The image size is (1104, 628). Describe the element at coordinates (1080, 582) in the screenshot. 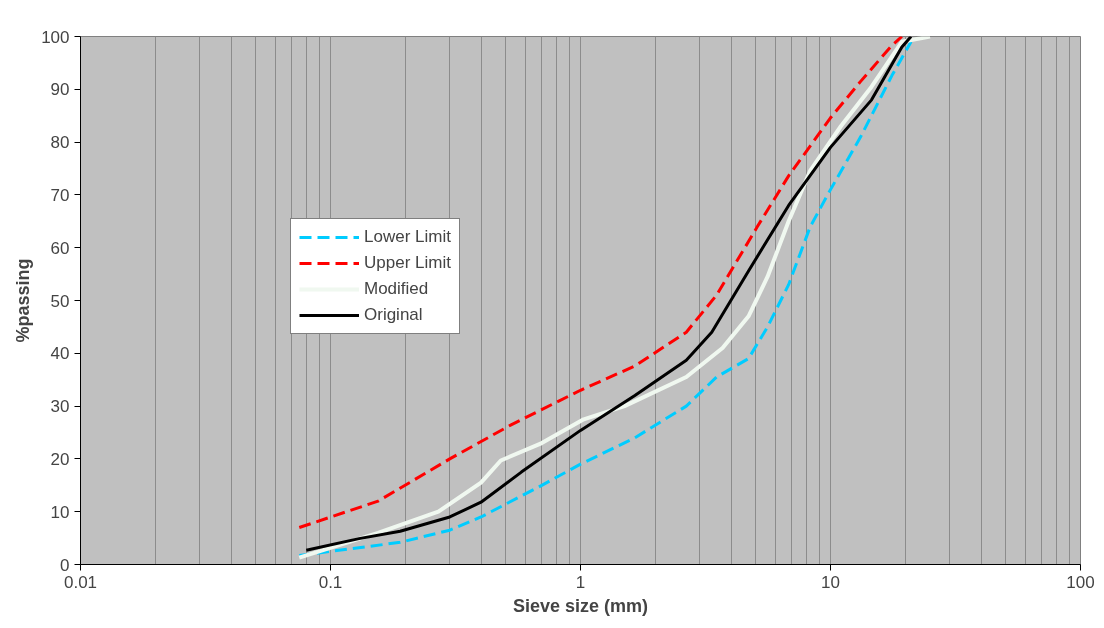

I see `x-tick-label: 100` at that location.